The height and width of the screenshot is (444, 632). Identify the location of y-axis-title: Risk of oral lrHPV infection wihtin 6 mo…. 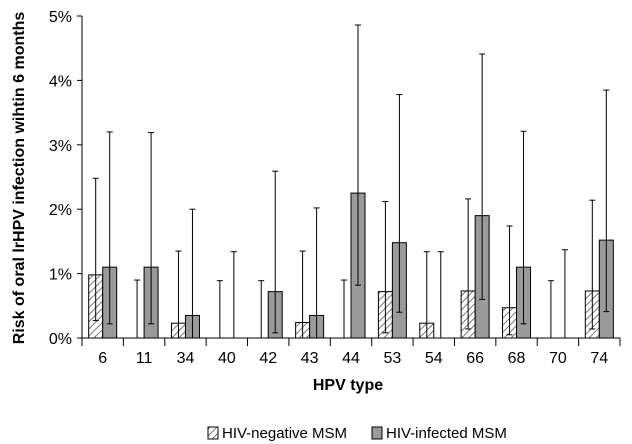
(19, 178).